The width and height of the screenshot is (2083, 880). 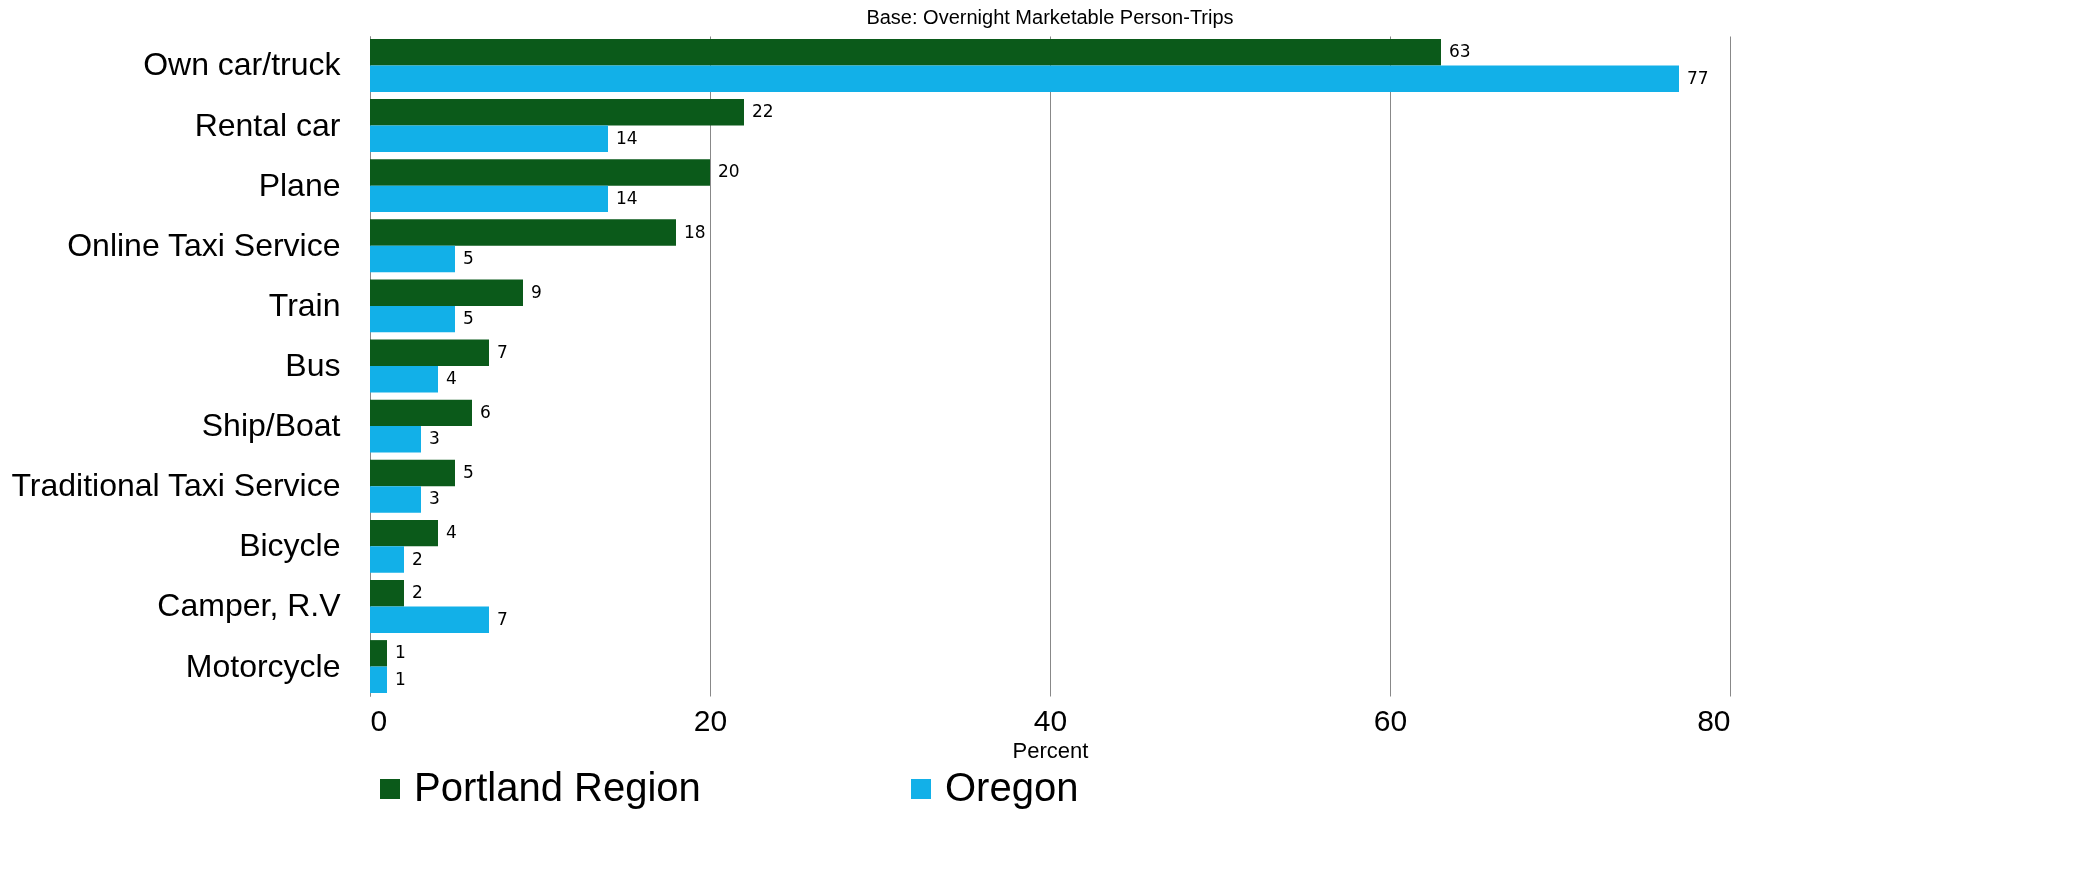 What do you see at coordinates (290, 545) in the screenshot?
I see `y-tick-label: Bicycle` at bounding box center [290, 545].